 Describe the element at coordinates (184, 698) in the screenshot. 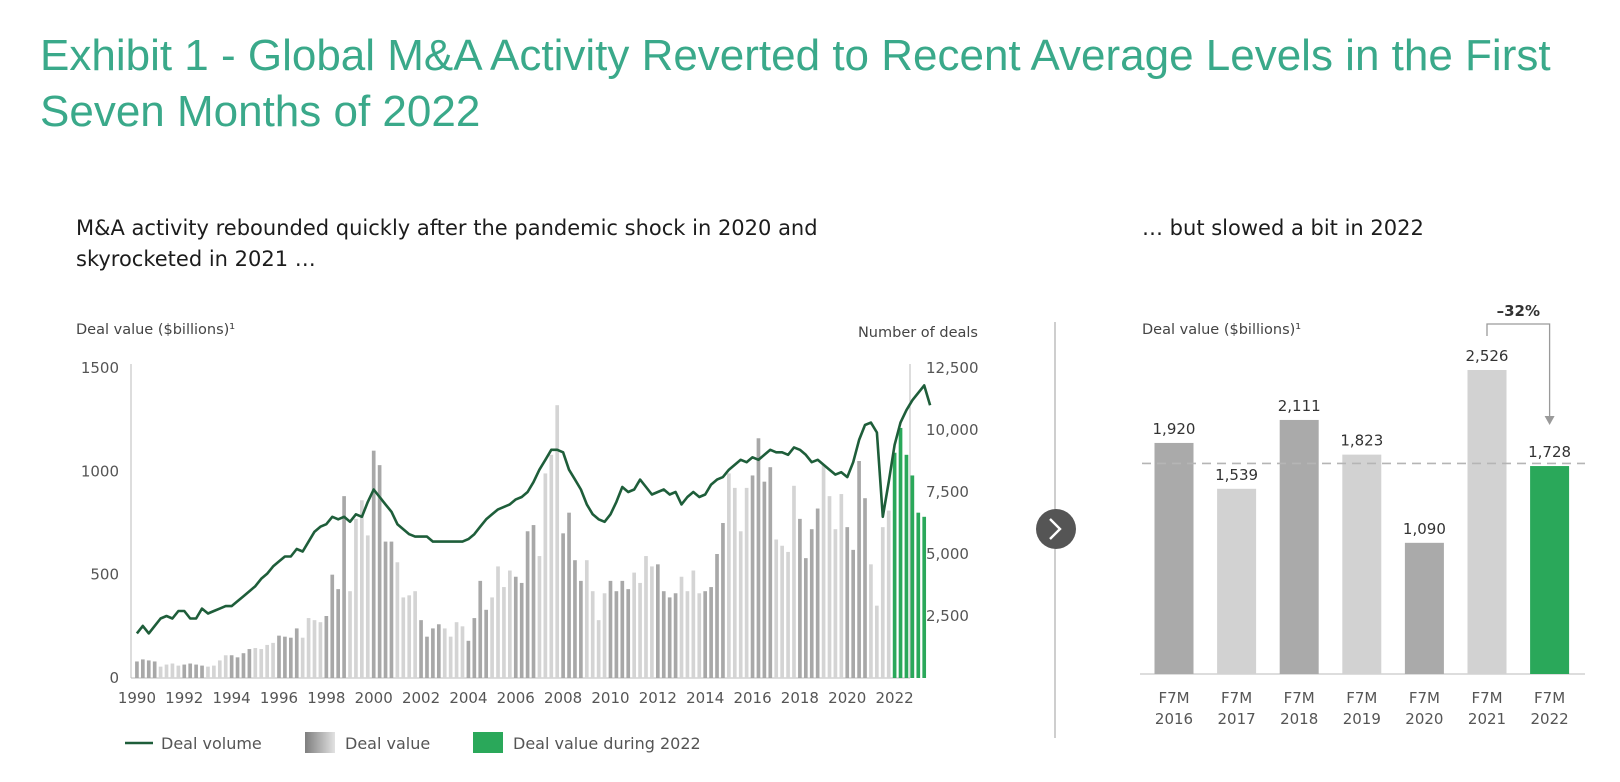

I see `x-tick-label: 1992` at that location.